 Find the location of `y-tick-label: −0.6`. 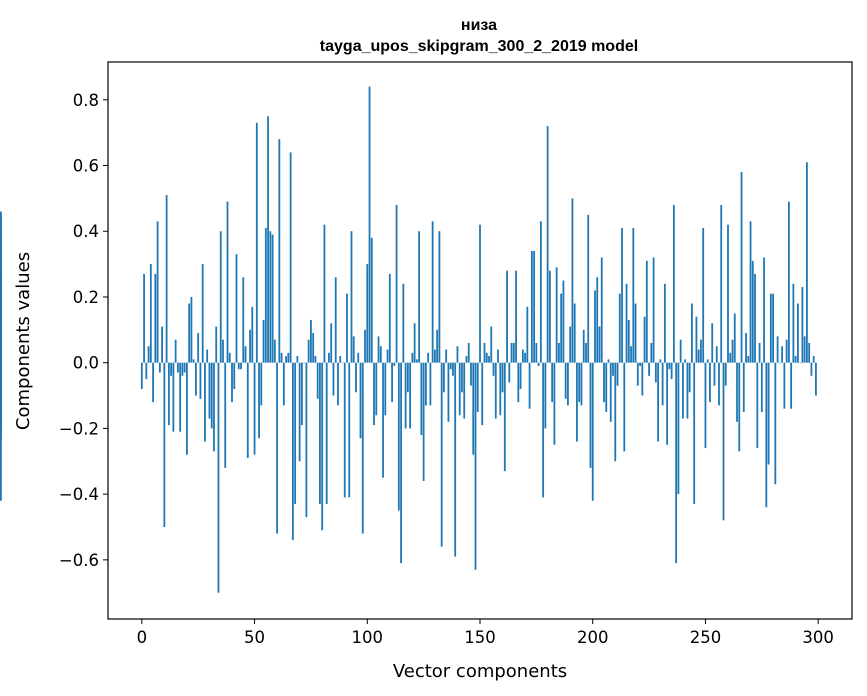

y-tick-label: −0.6 is located at coordinates (79, 560).